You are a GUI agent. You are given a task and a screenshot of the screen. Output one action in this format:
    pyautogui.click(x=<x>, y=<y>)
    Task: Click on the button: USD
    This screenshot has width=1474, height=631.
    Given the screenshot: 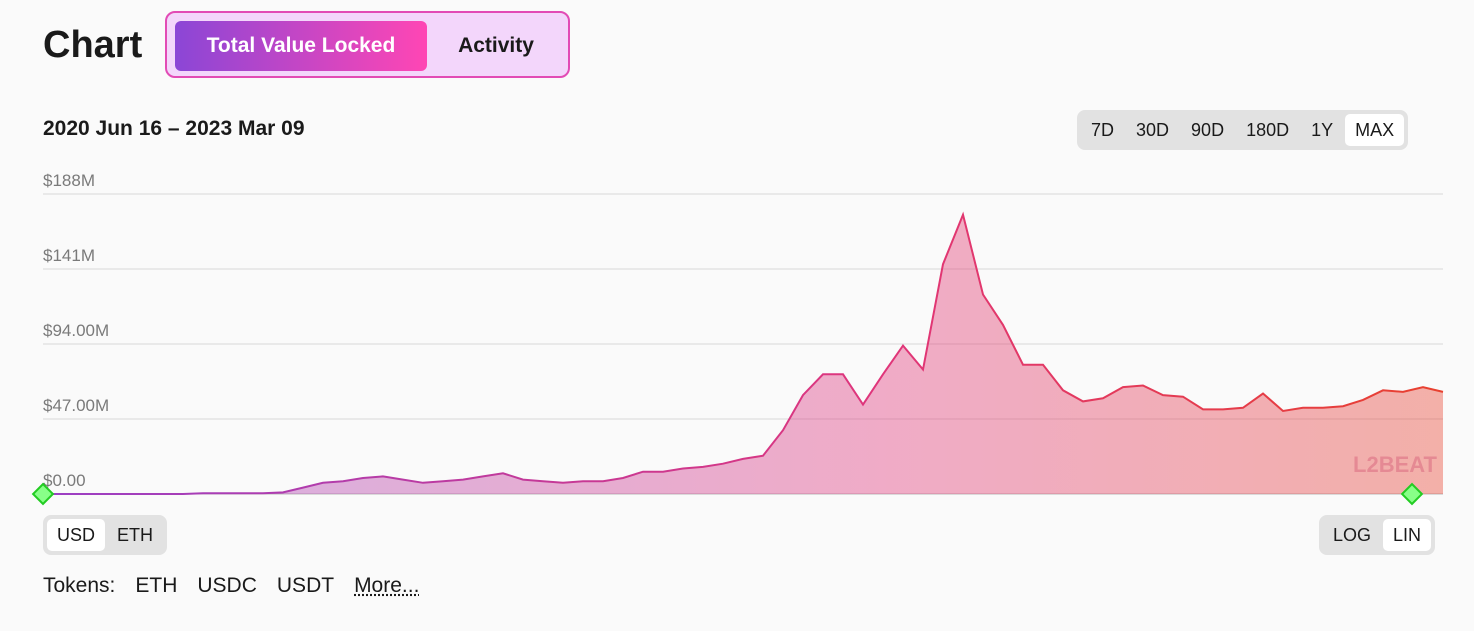 What is the action you would take?
    pyautogui.click(x=76, y=535)
    